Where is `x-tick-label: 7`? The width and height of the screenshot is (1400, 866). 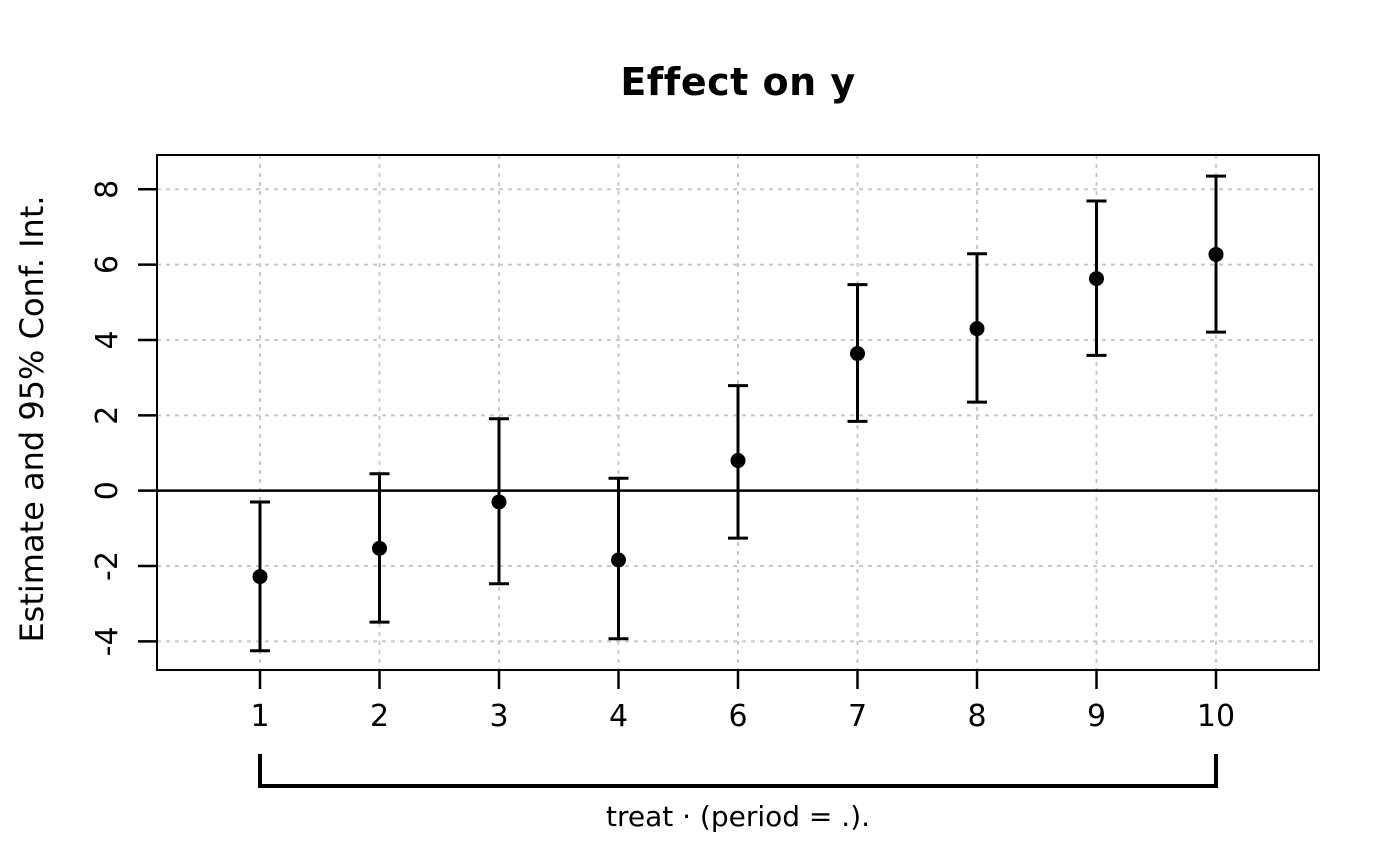
x-tick-label: 7 is located at coordinates (857, 716).